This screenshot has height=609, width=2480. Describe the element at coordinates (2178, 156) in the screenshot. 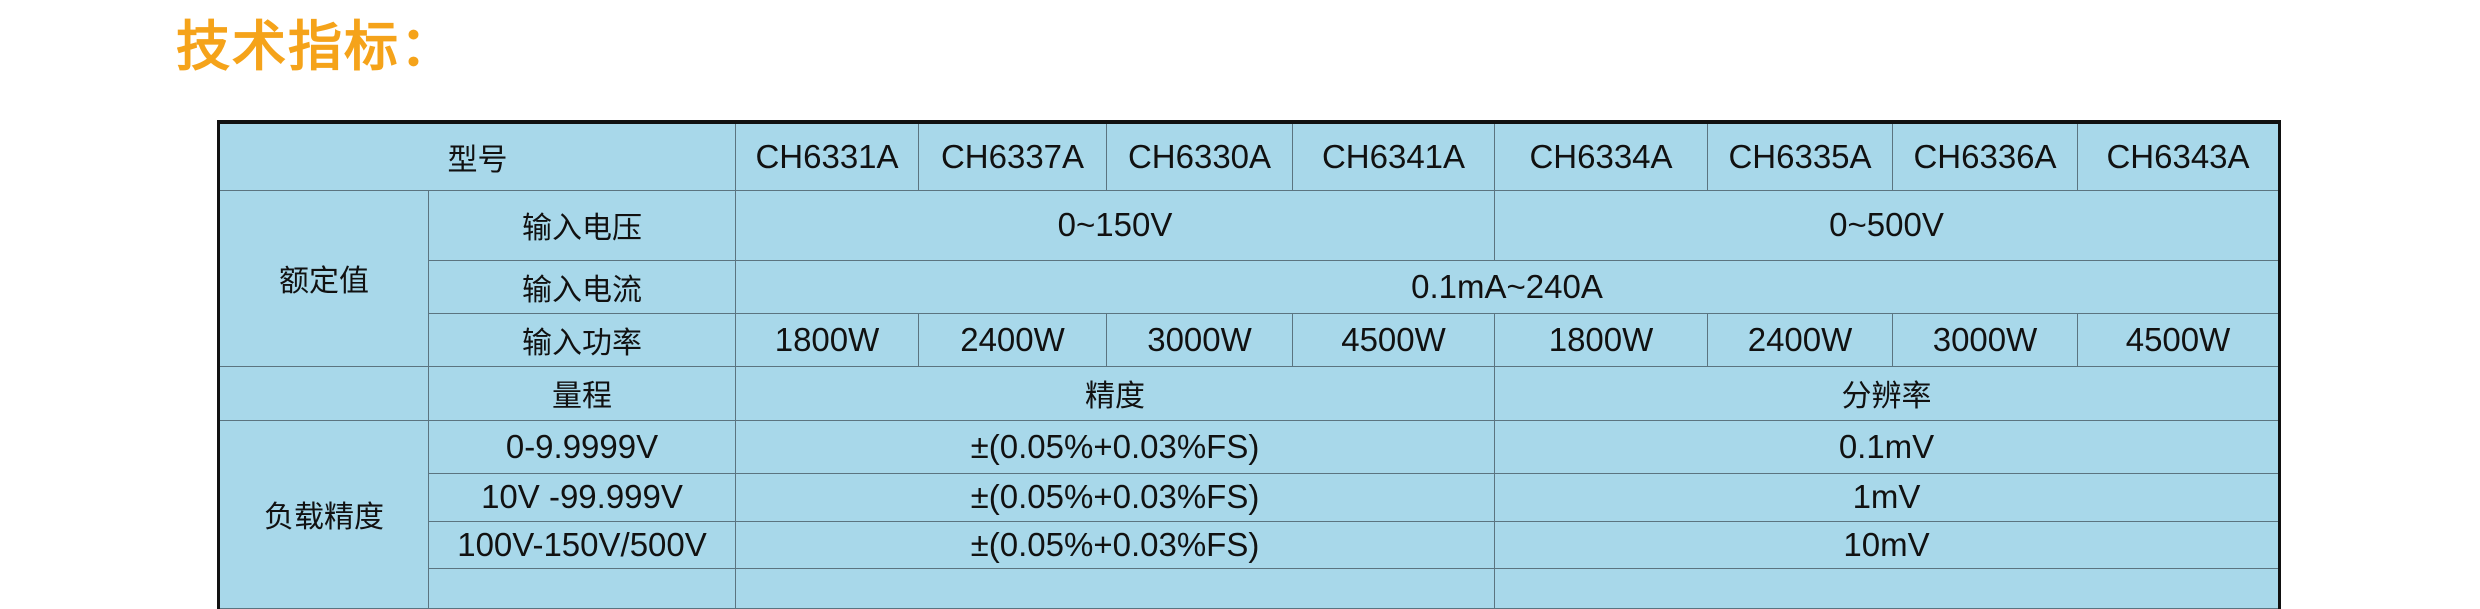

I see `model-cell: CH6343A` at that location.